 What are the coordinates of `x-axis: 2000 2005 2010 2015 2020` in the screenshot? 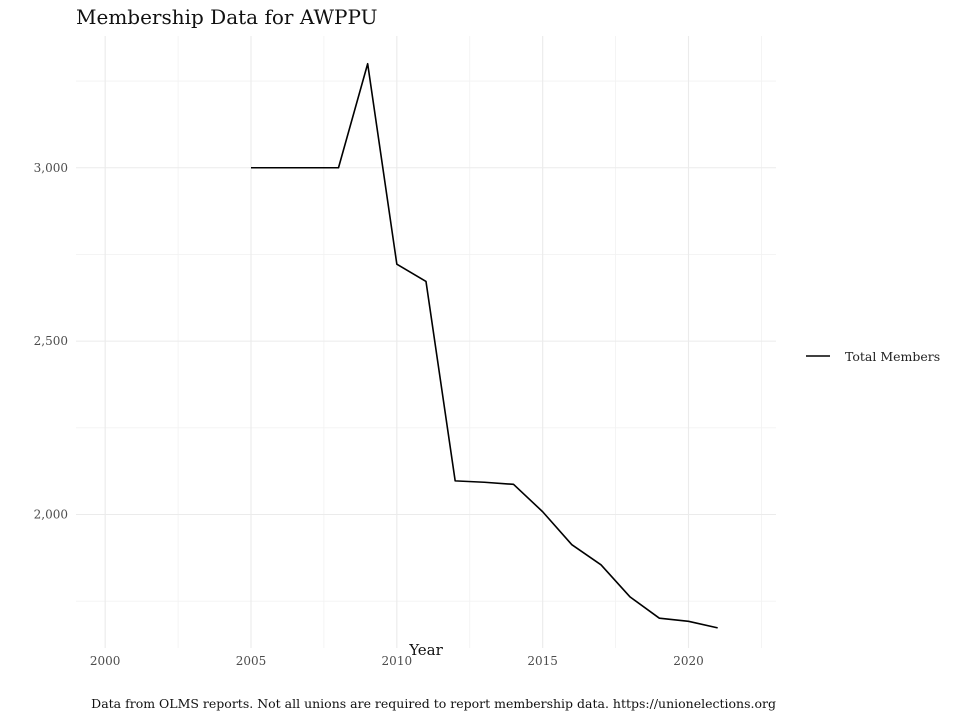 It's located at (397, 661).